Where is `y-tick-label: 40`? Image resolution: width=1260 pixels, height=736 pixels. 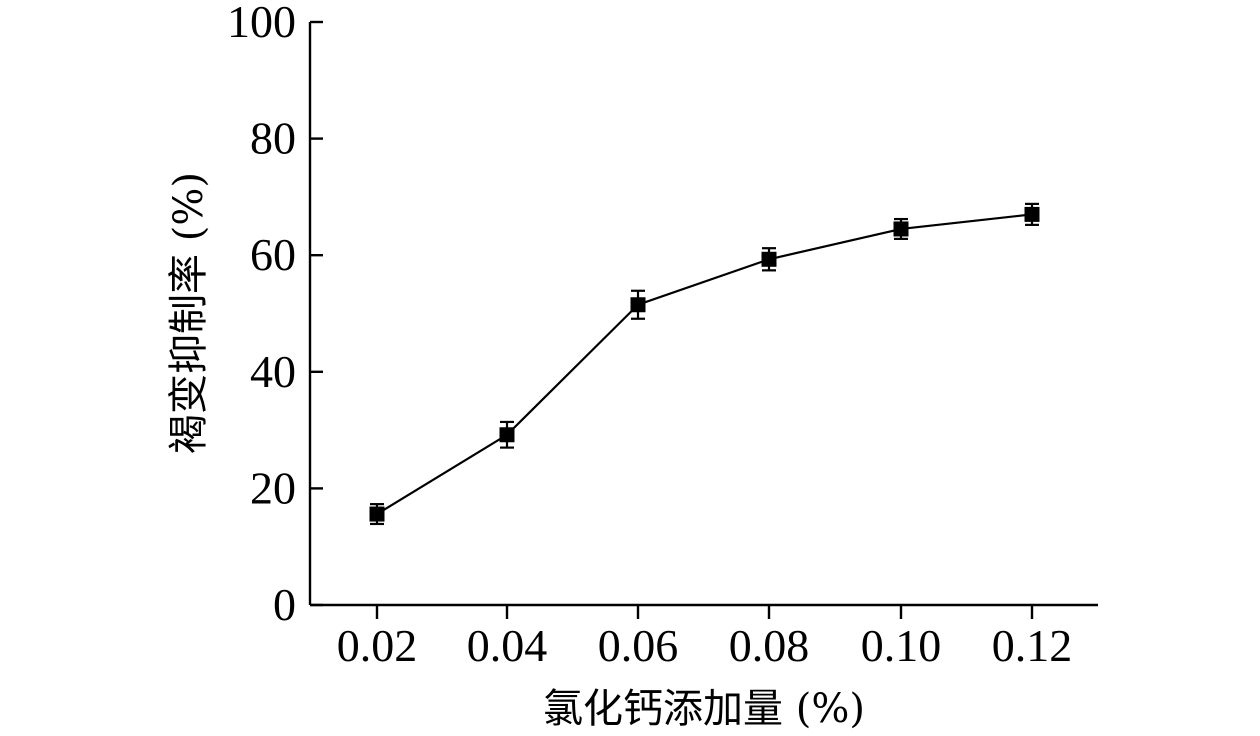
y-tick-label: 40 is located at coordinates (273, 371).